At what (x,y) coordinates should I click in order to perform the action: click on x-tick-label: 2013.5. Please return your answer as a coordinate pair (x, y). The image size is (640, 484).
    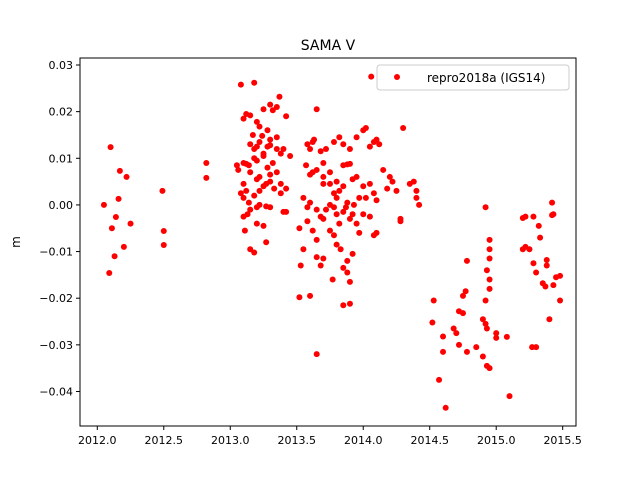
    Looking at the image, I should click on (297, 440).